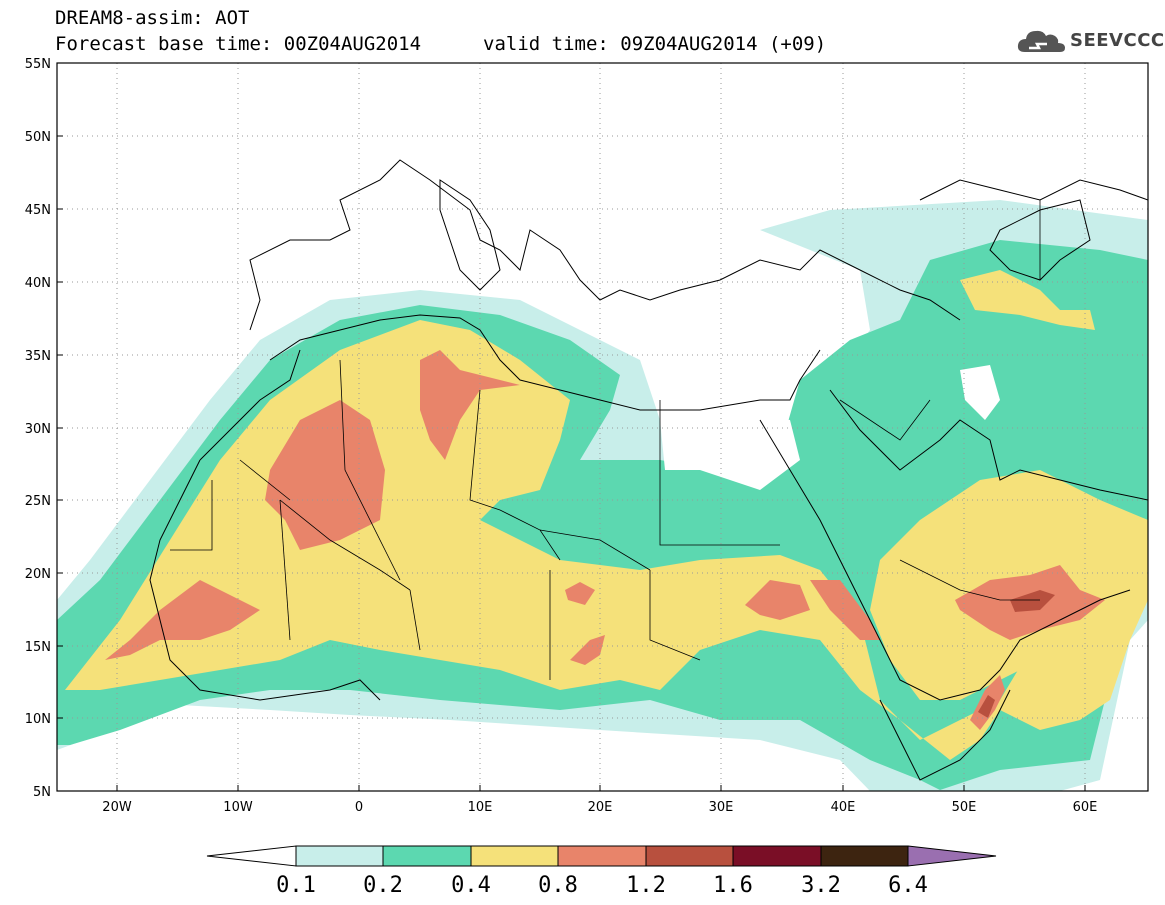 This screenshot has width=1165, height=905. I want to click on aot-band-0.8-algeria, so click(470, 405).